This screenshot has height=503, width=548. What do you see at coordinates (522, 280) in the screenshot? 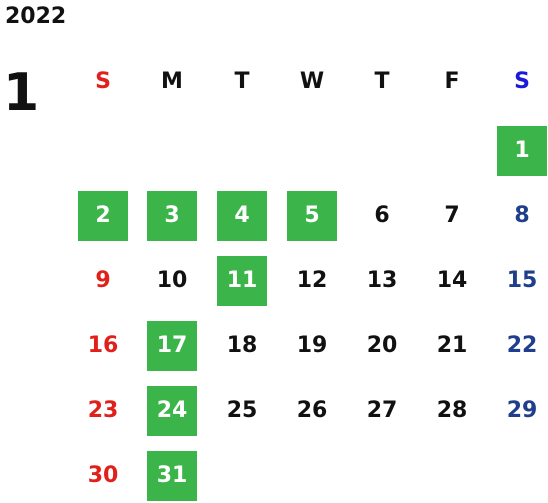
I see `day-cell: 15` at bounding box center [522, 280].